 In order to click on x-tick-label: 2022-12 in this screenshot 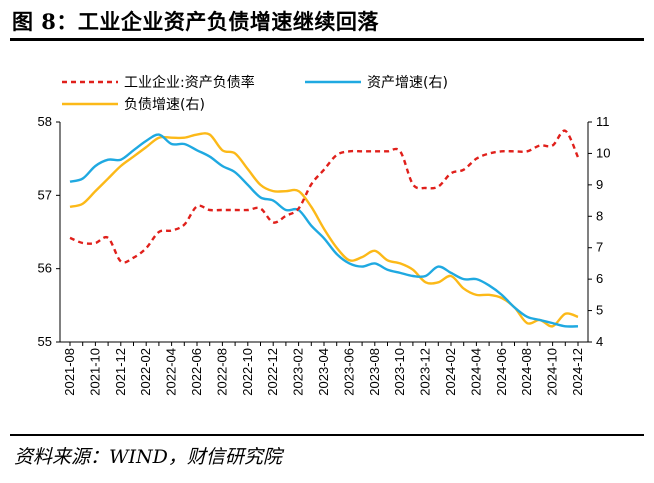, I will do `click(272, 372)`.